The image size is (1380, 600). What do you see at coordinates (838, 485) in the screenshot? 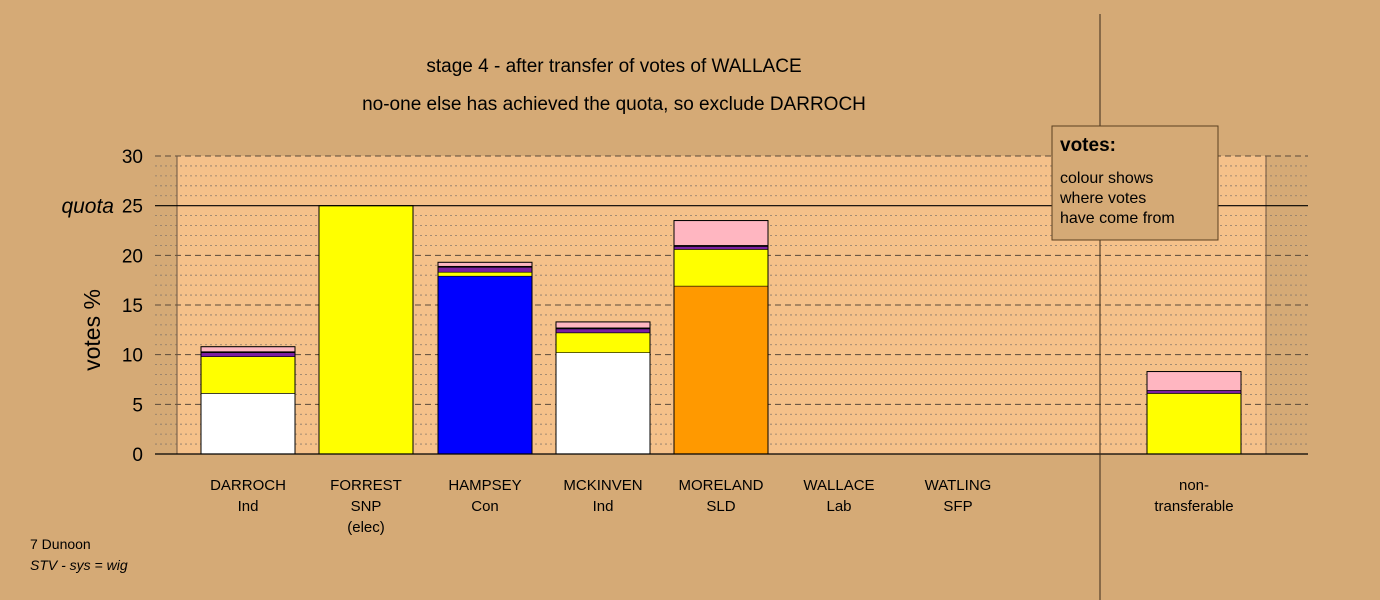
I see `candidate-label: WALLACE` at bounding box center [838, 485].